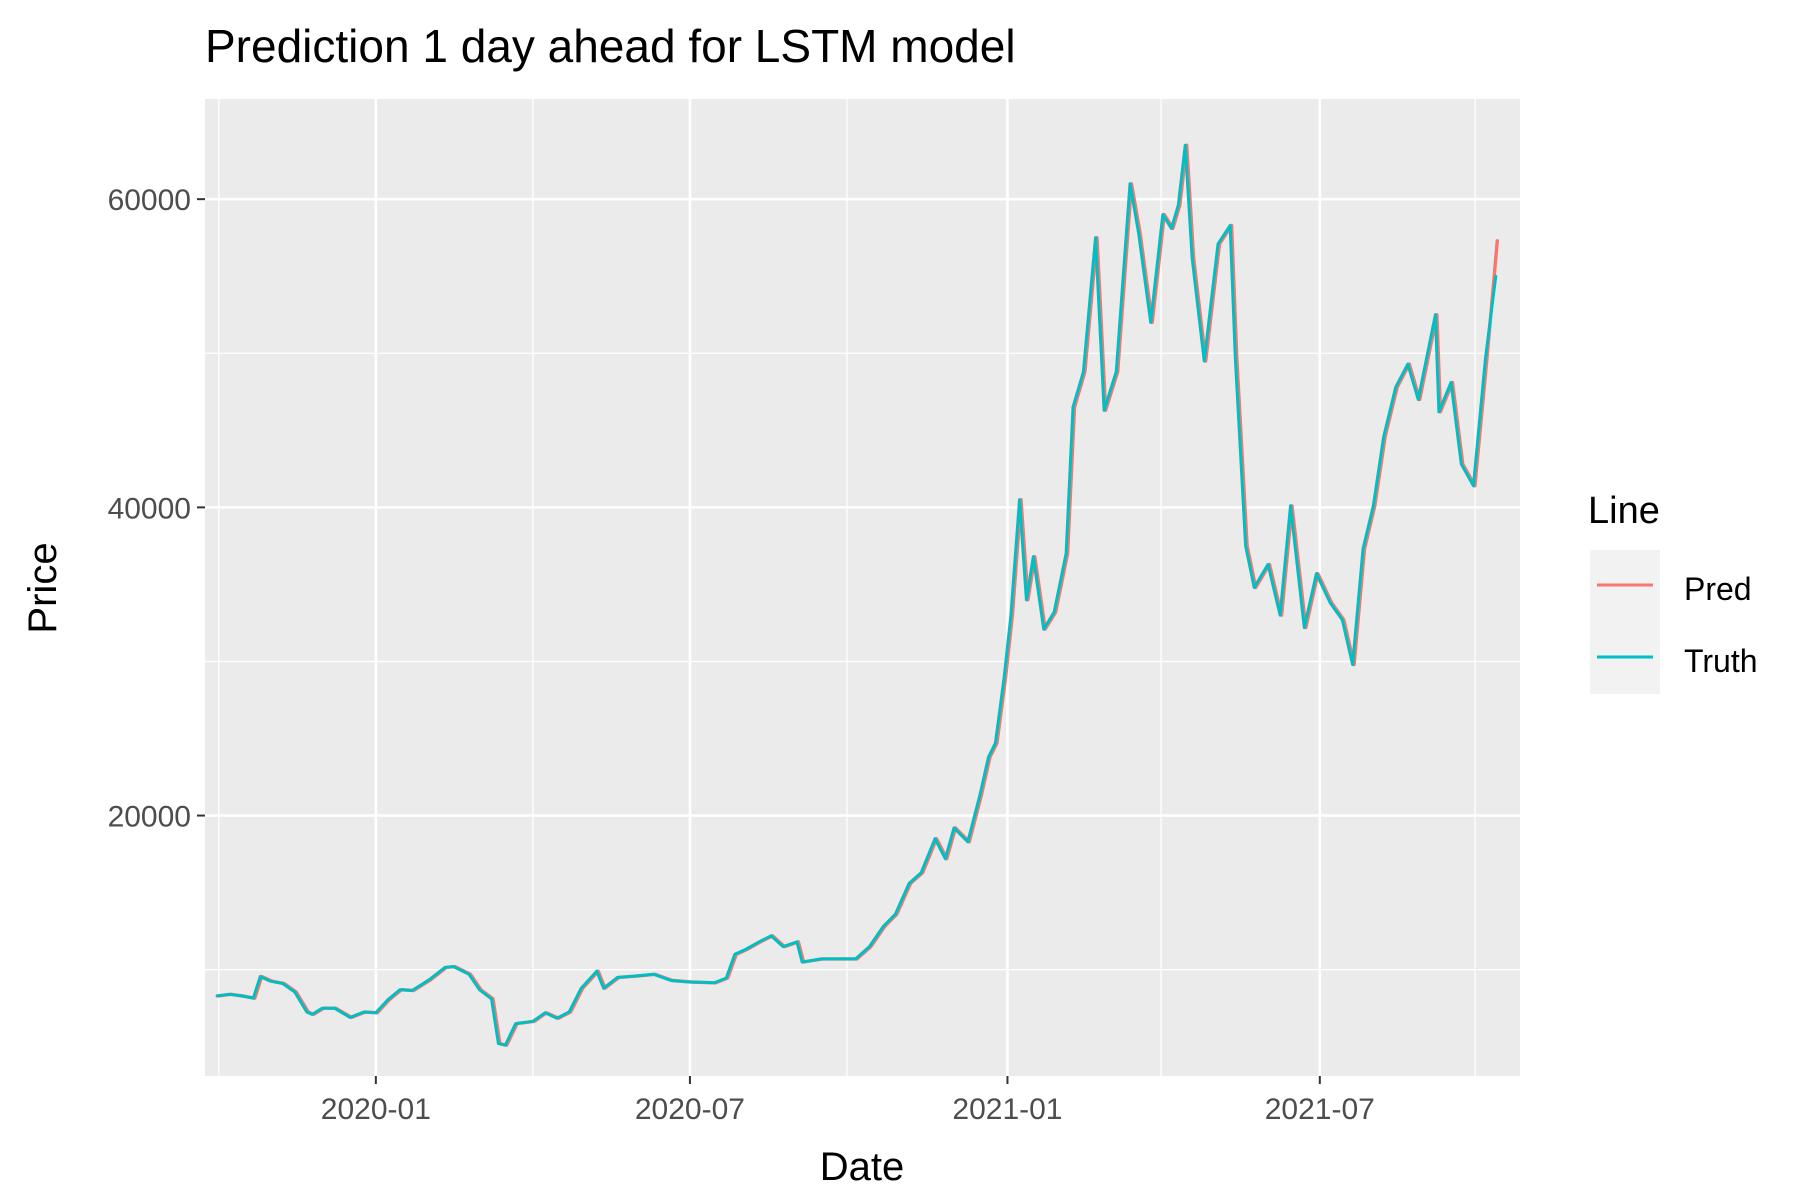 This screenshot has width=1800, height=1200. I want to click on x-axis: 2020-01 2020-07 2021-01 2021-07, so click(848, 1101).